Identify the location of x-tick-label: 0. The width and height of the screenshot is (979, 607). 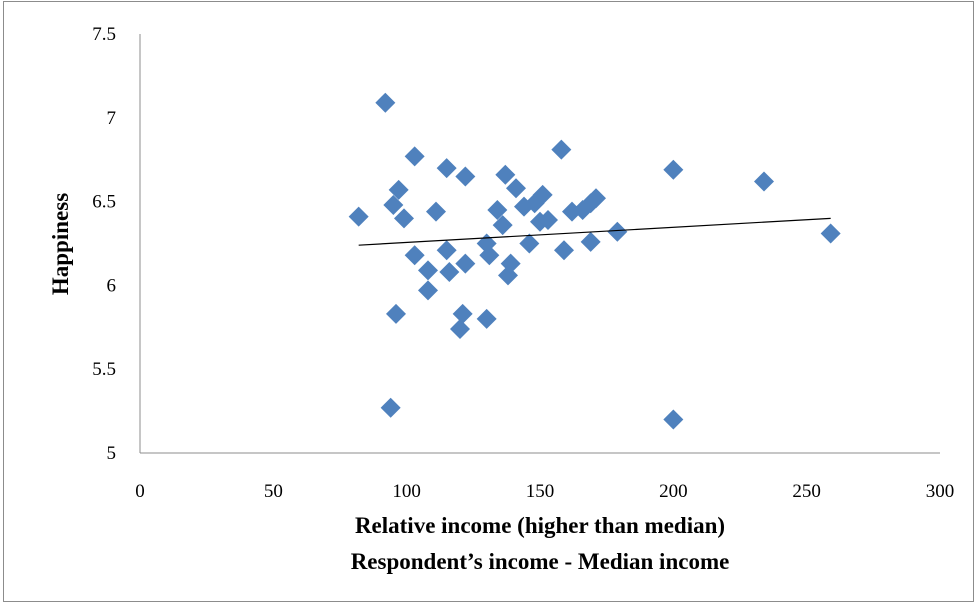
(140, 491).